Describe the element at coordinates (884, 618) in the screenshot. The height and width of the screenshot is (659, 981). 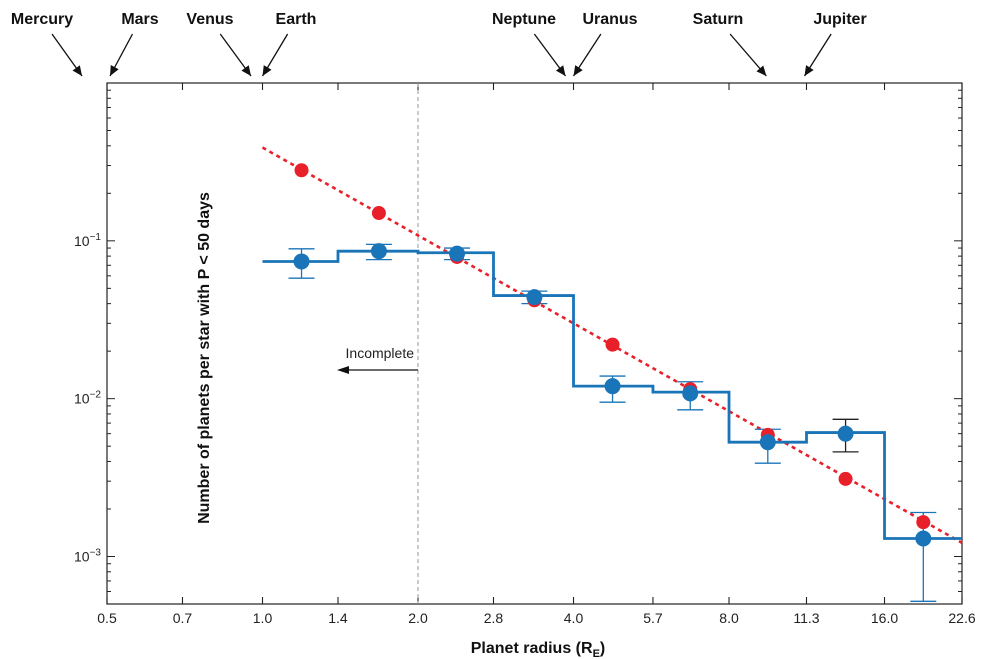
I see `x-tick-label: 16.0` at that location.